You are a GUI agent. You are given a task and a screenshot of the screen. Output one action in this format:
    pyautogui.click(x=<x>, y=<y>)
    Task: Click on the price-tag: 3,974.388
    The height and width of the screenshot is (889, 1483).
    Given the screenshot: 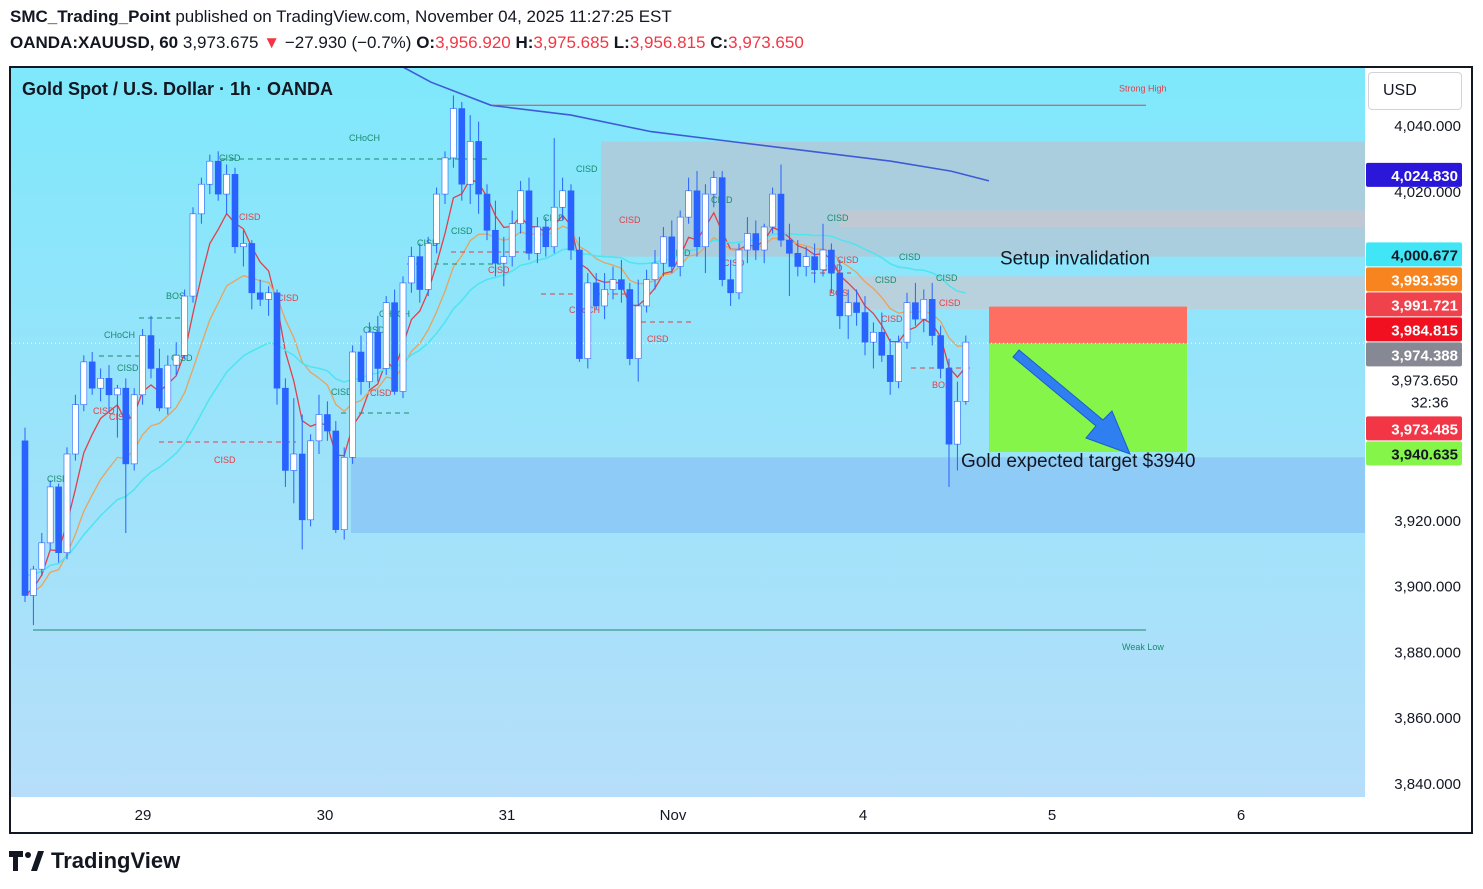 What is the action you would take?
    pyautogui.click(x=1414, y=354)
    